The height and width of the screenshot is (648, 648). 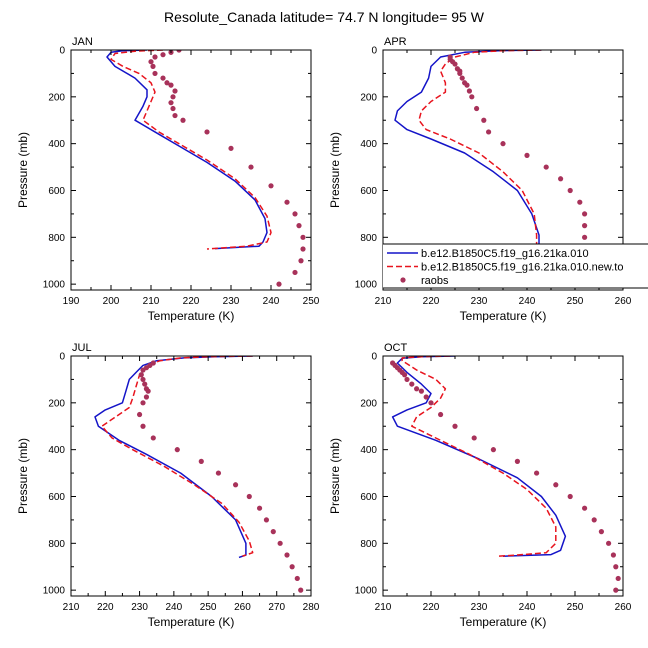 I want to click on x-tick-label: 270, so click(x=276, y=607).